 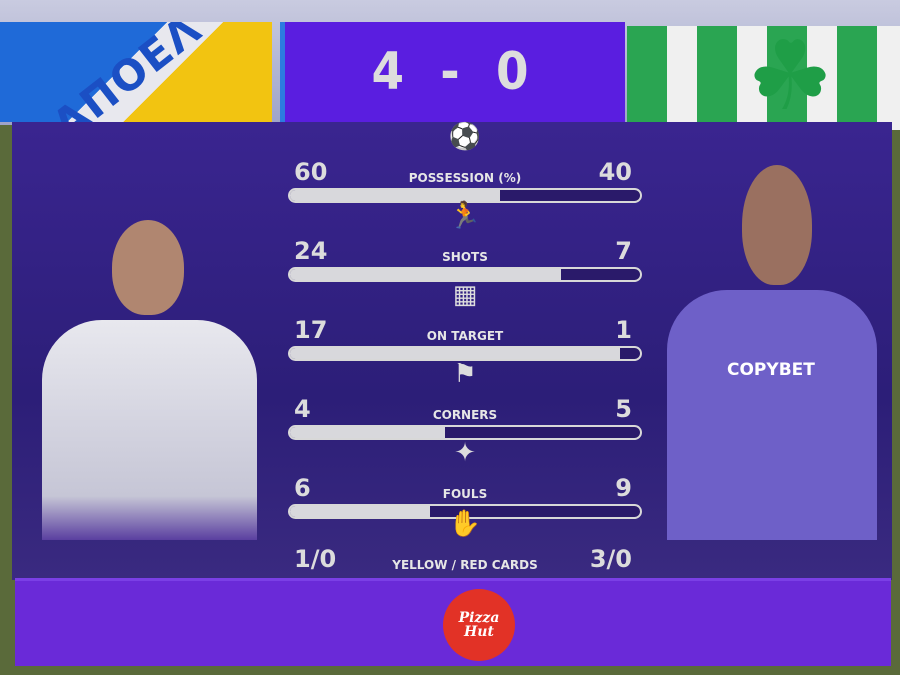 I want to click on home-value: 60, so click(x=311, y=172).